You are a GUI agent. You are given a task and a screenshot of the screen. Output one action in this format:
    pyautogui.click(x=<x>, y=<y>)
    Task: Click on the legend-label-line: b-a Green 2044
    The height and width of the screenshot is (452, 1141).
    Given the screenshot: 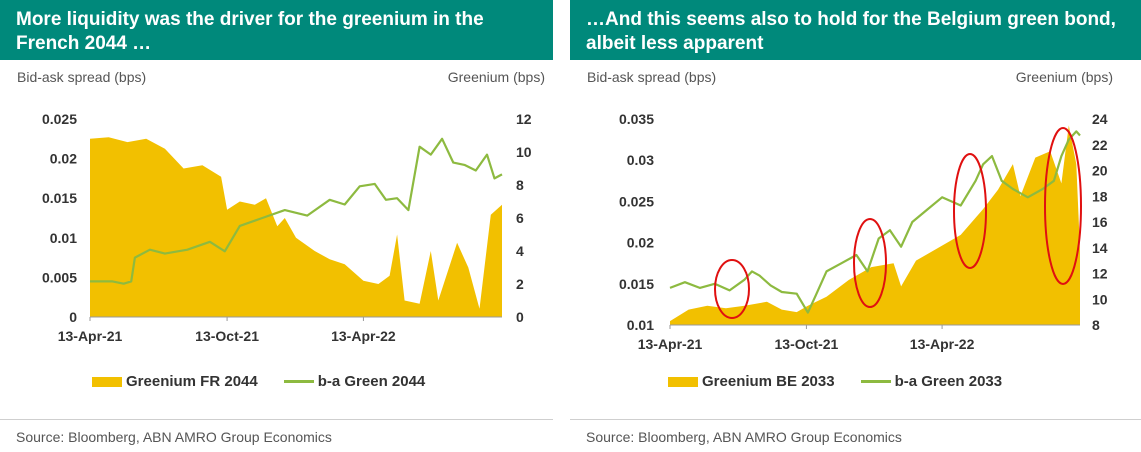 What is the action you would take?
    pyautogui.click(x=371, y=381)
    